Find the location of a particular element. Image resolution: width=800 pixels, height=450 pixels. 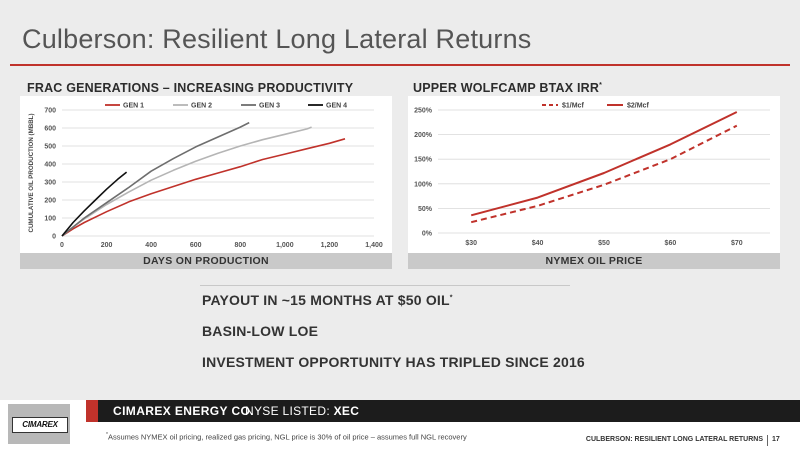

right-chart-ytick-label: 250% is located at coordinates (423, 111).